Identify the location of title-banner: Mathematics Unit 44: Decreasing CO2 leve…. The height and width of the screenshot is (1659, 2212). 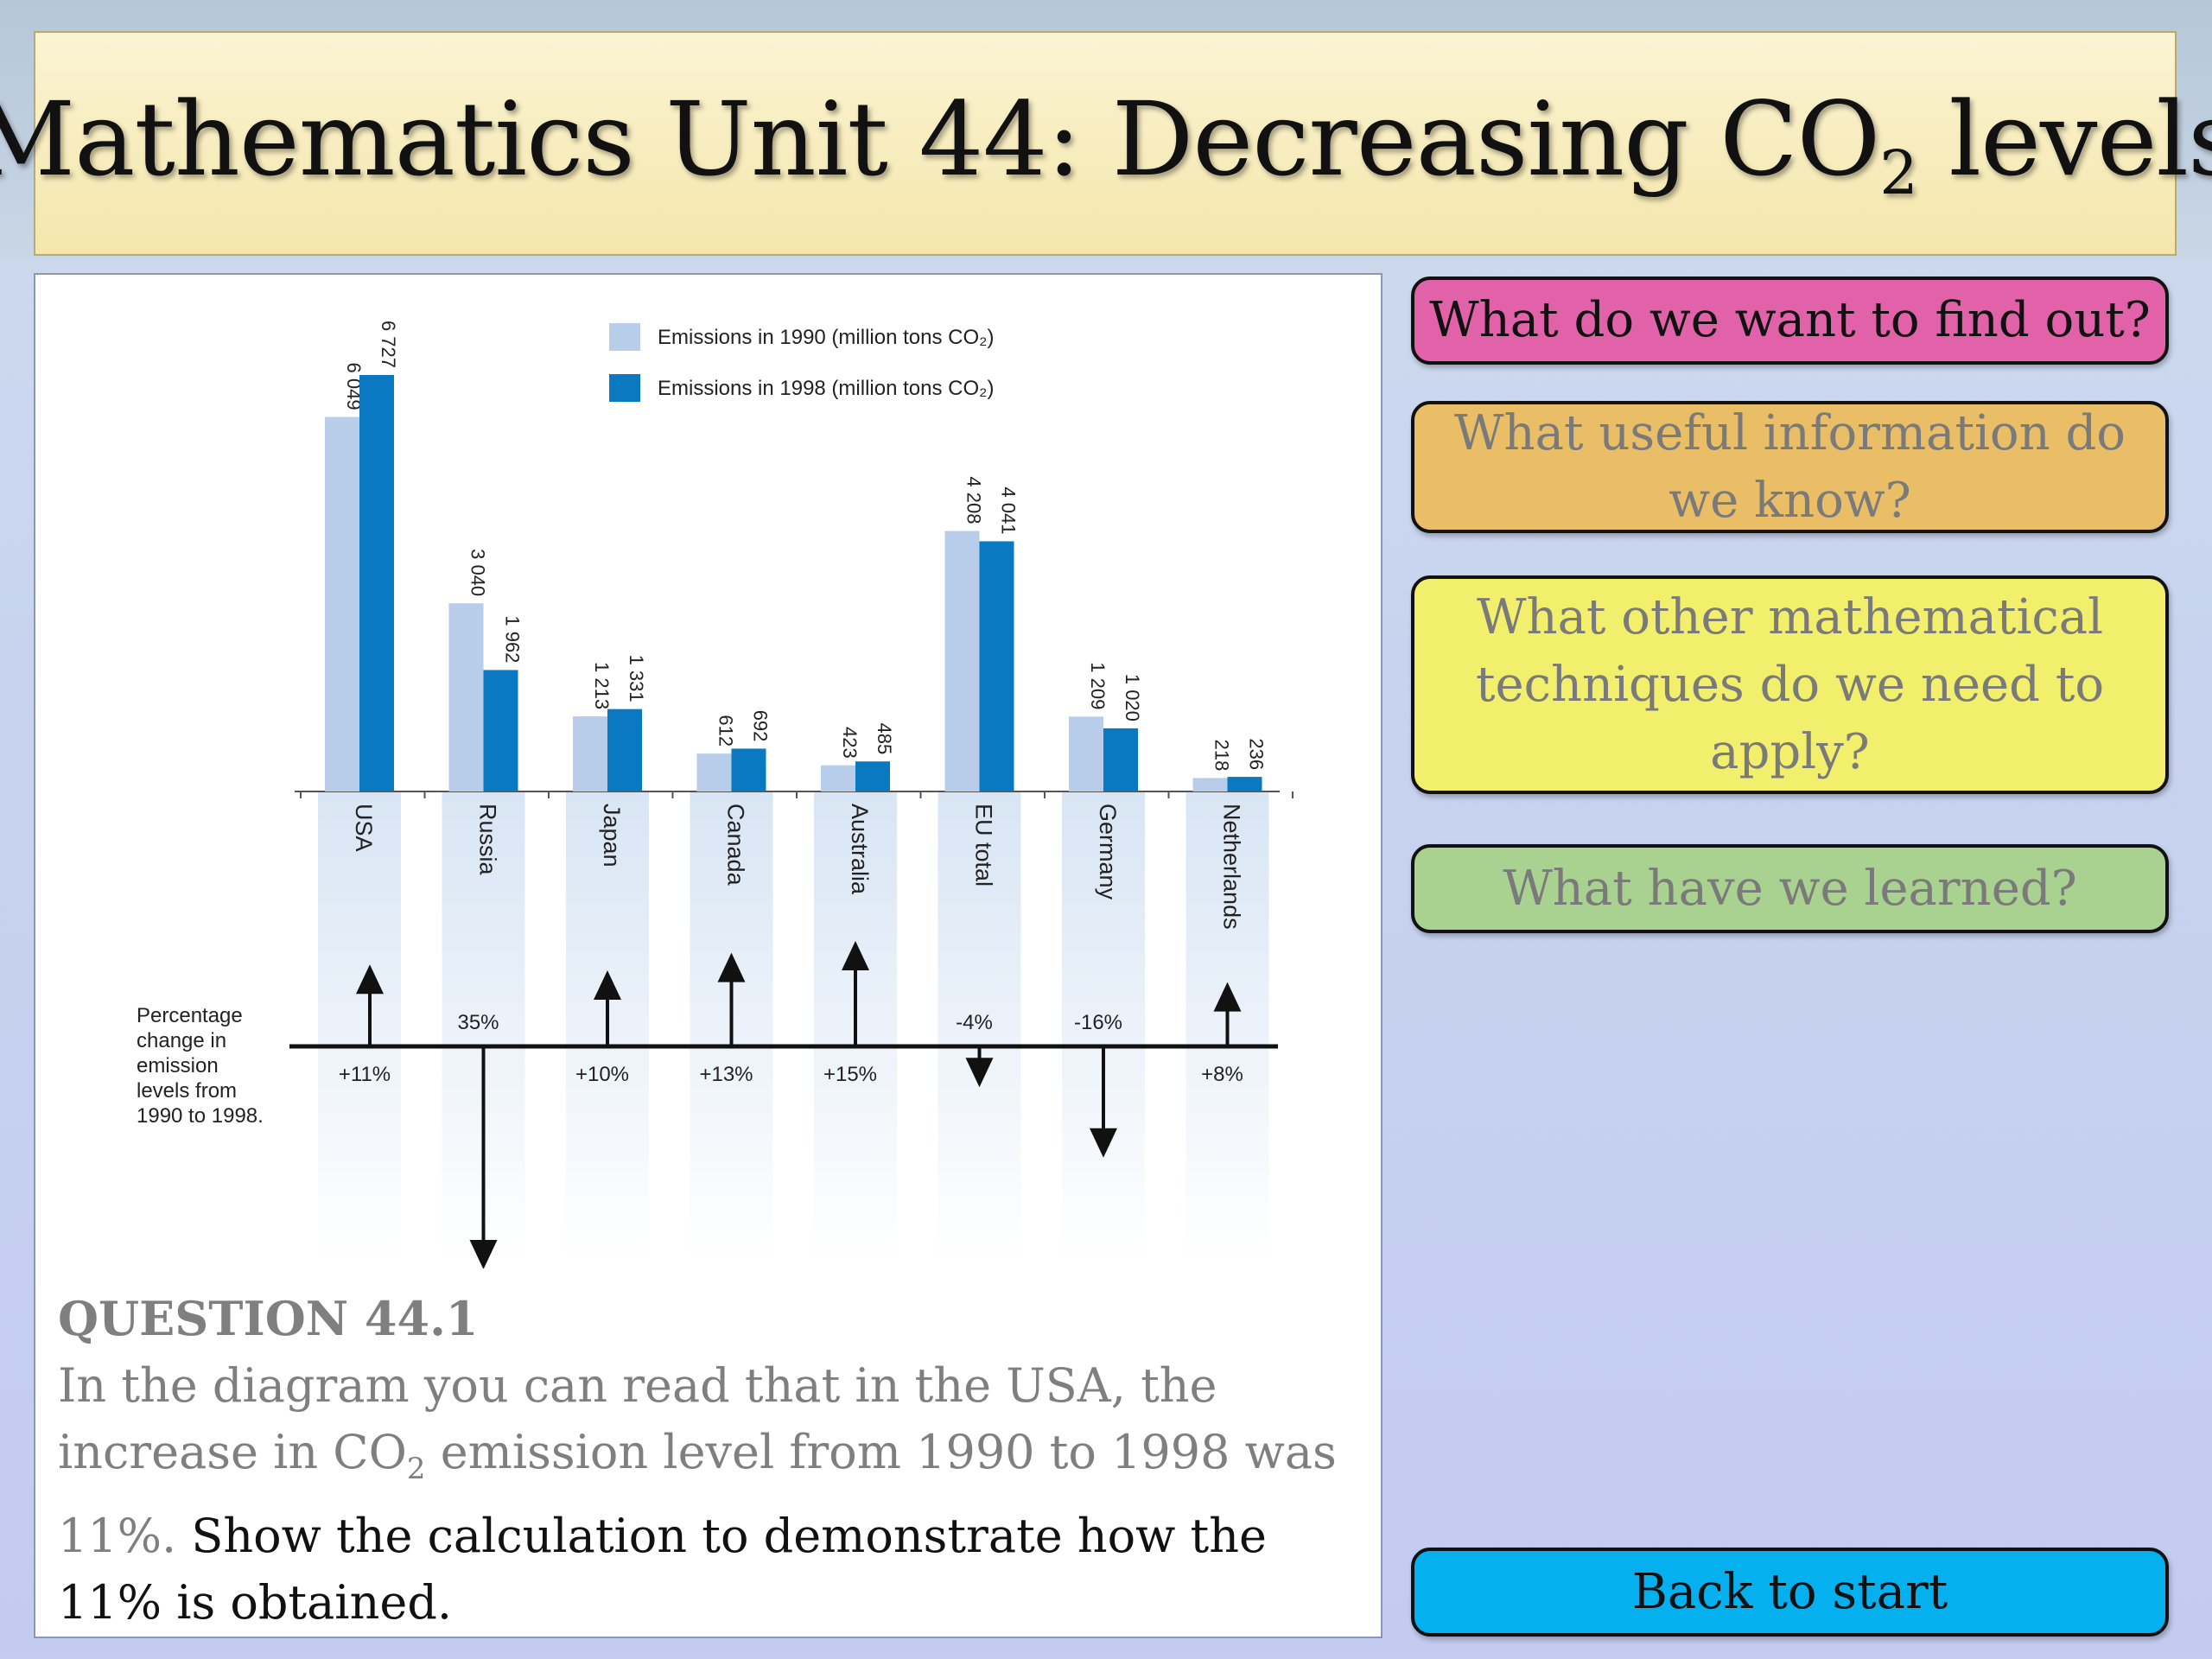
(1106, 143).